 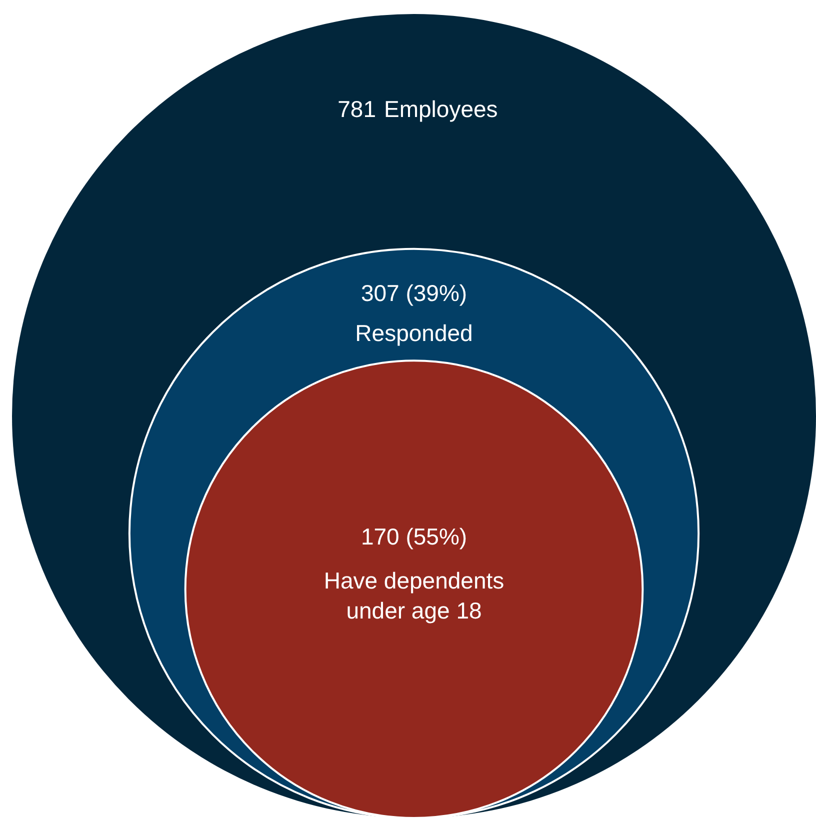 What do you see at coordinates (414, 595) in the screenshot?
I see `category-label: Have dependents under age 18` at bounding box center [414, 595].